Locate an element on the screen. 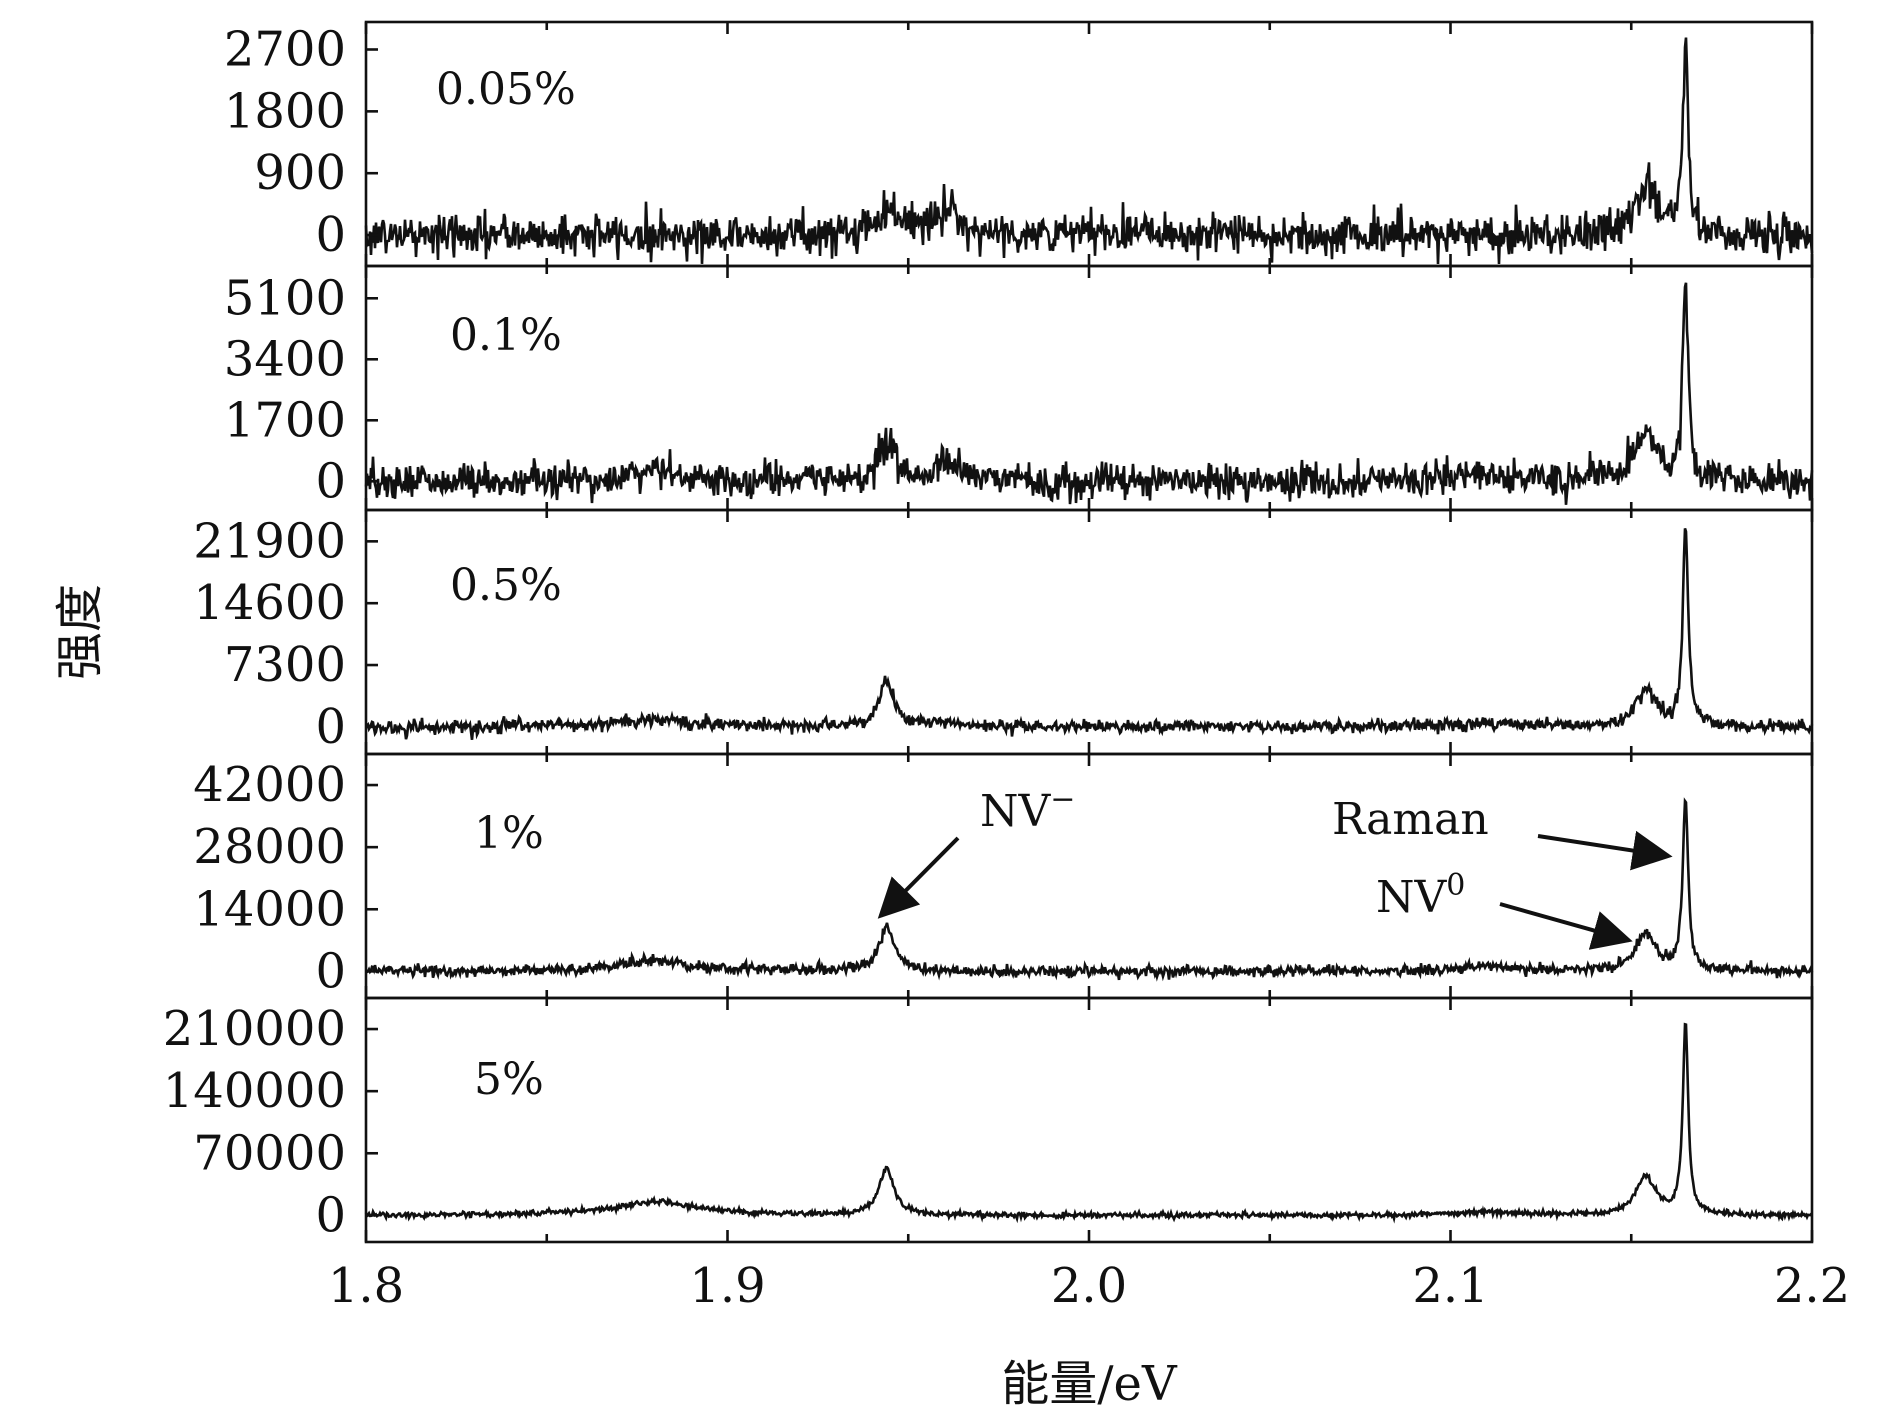 The image size is (1890, 1418). svg-text: NV0 is located at coordinates (1420, 896).